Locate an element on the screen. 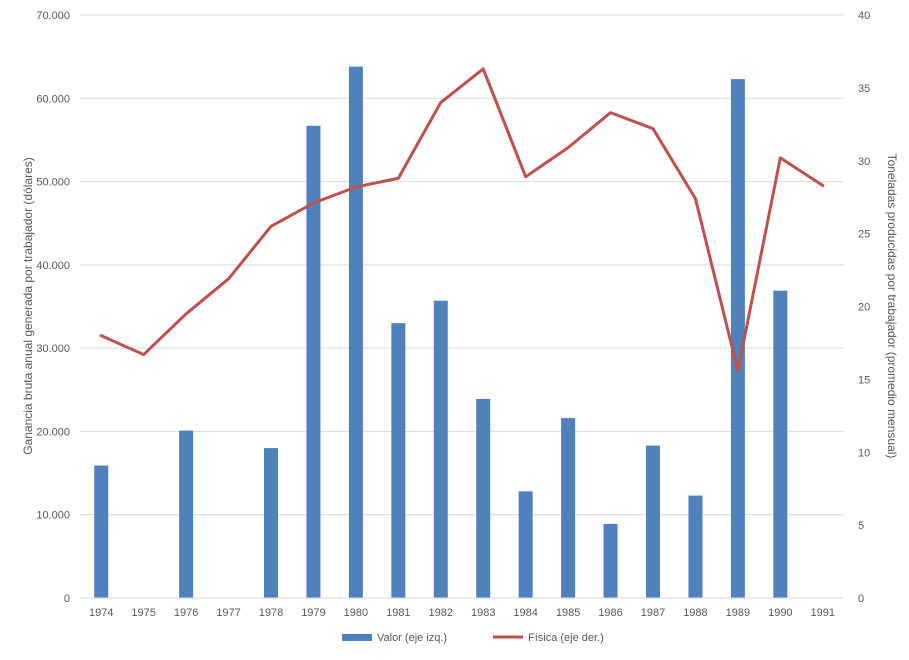 Image resolution: width=909 pixels, height=660 pixels. x-tick-label: 1988 is located at coordinates (695, 613).